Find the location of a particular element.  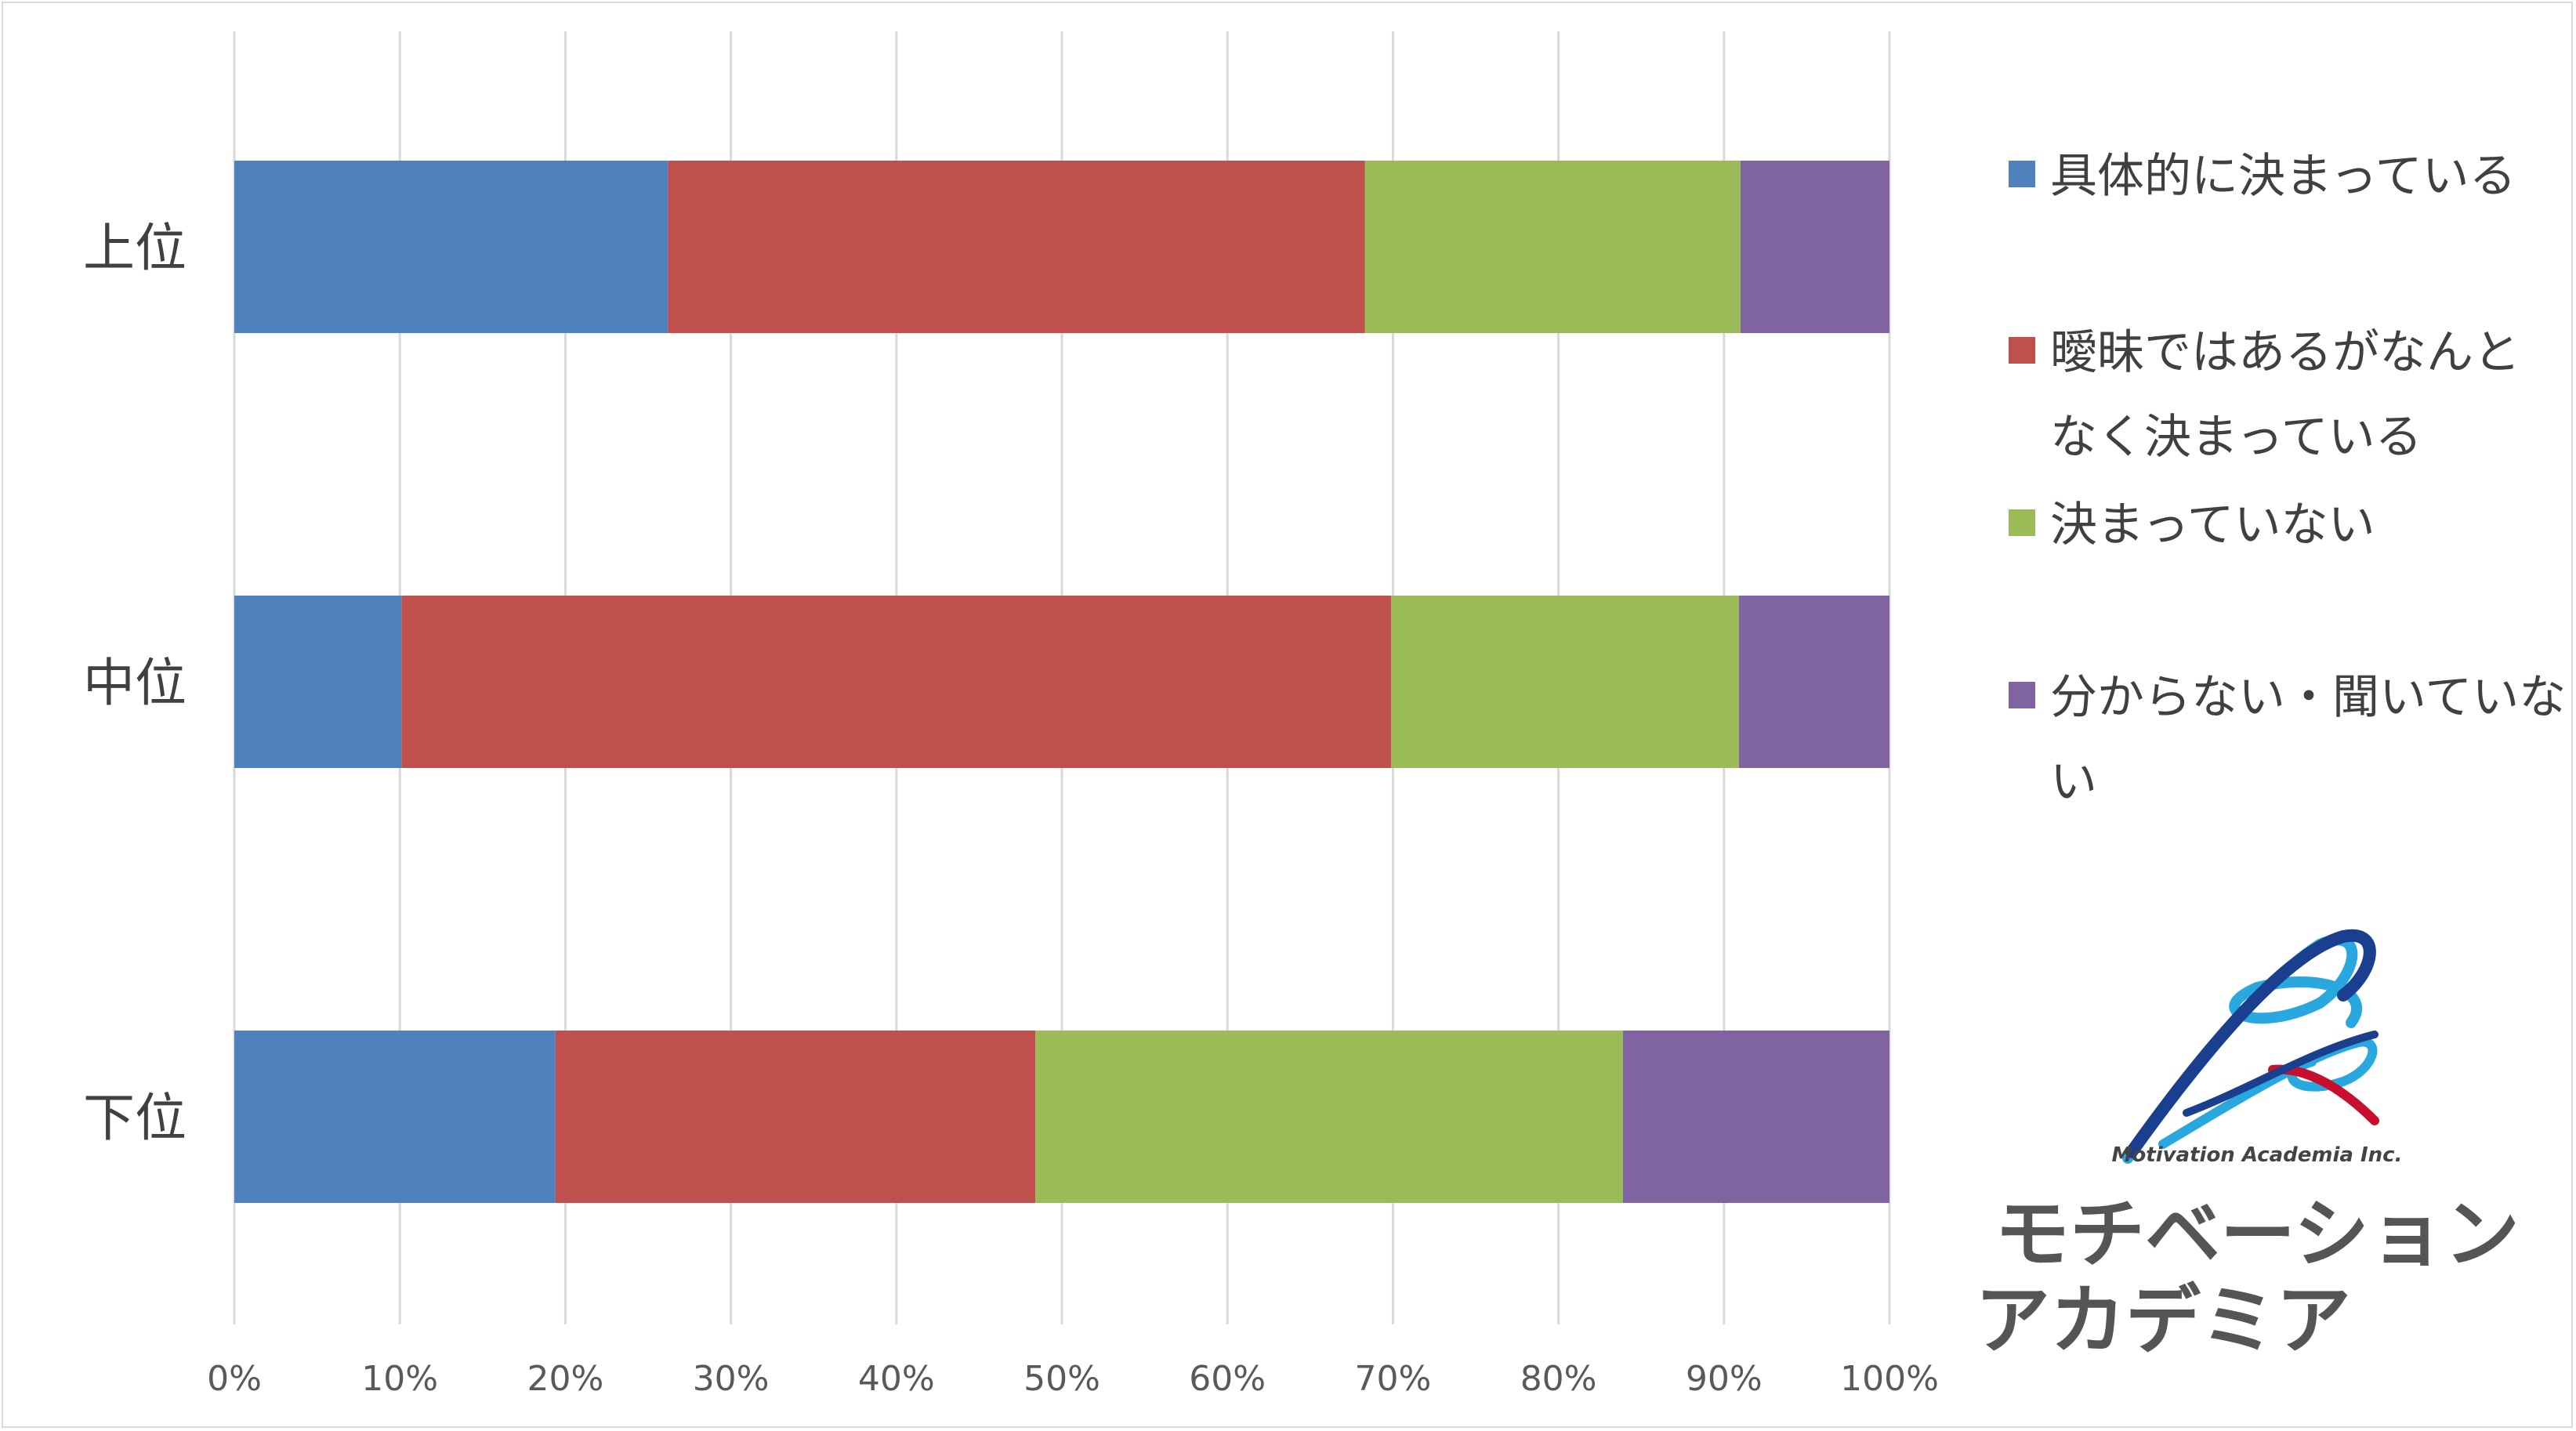

x-axis-ticks: 0% 10% 20% 30% 40% 50% 60% 70% 80% 90% 100% is located at coordinates (1073, 1379).